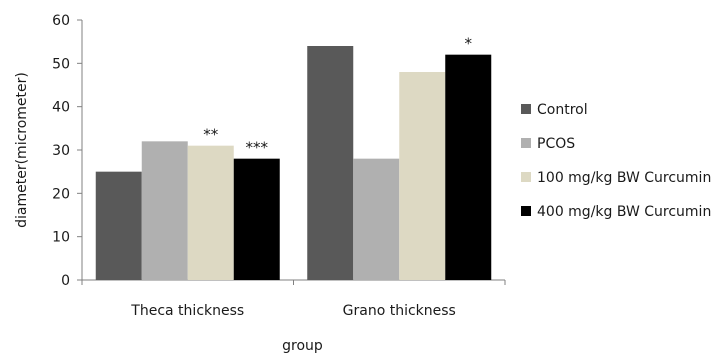  What do you see at coordinates (61, 238) in the screenshot?
I see `y-tick-label: 10` at bounding box center [61, 238].